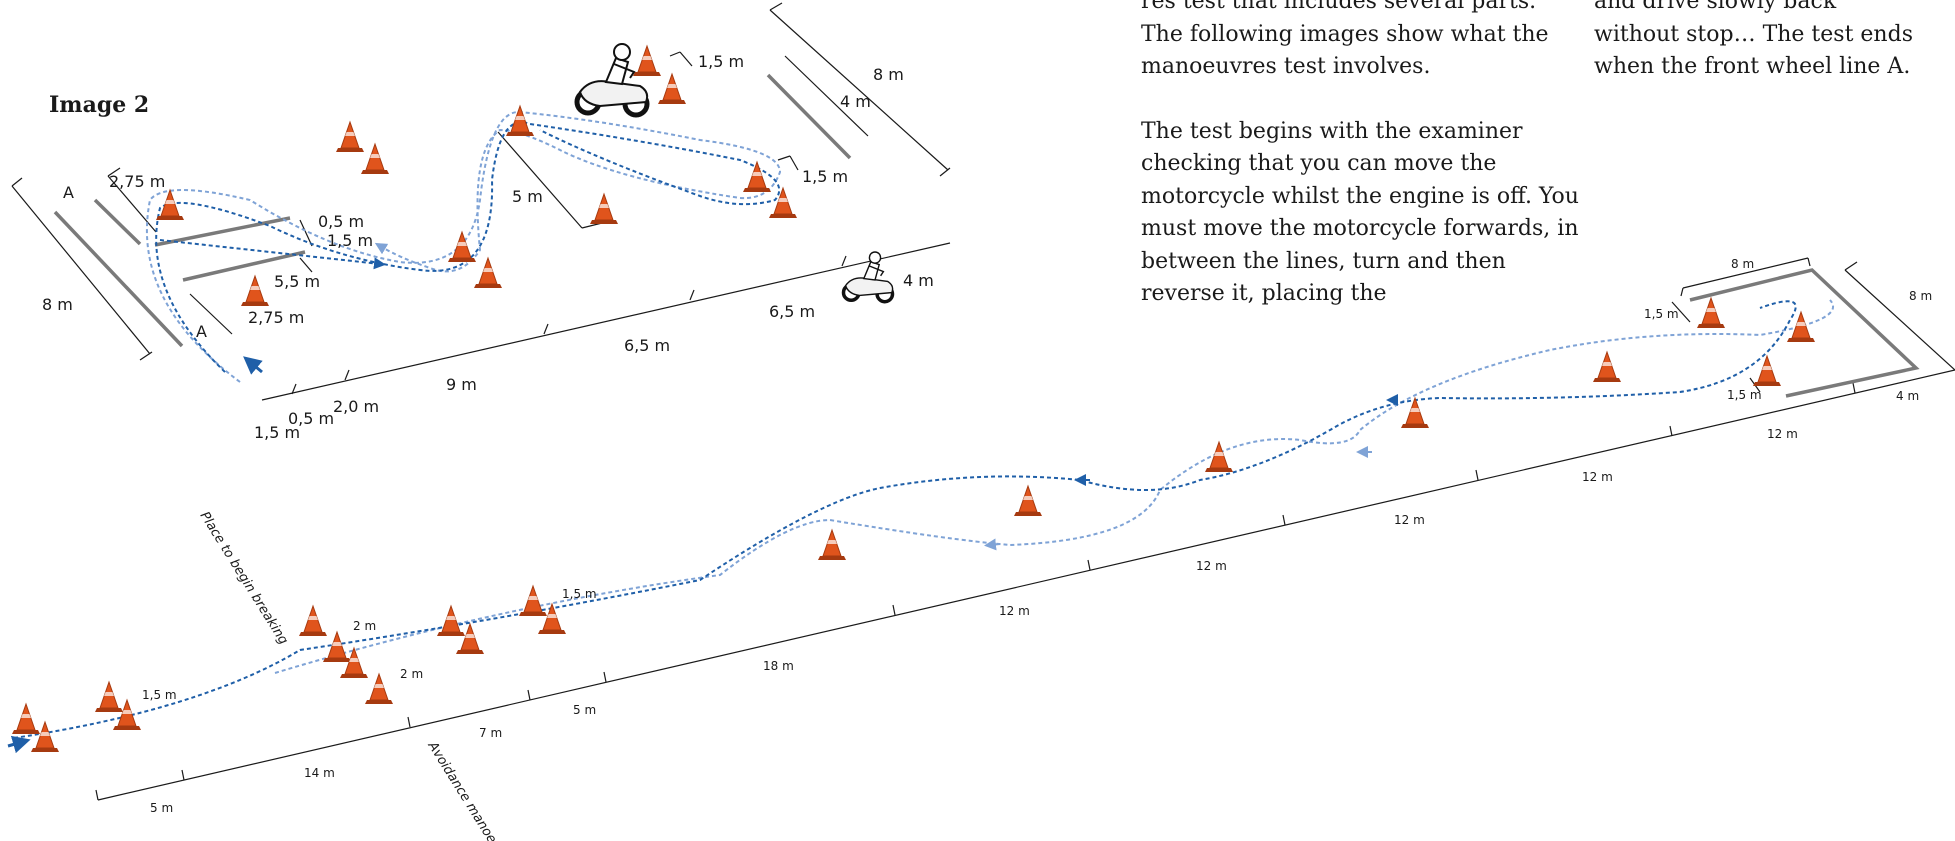 This screenshot has height=841, width=1955. I want to click on label-8m-top: 8 m, so click(888, 74).